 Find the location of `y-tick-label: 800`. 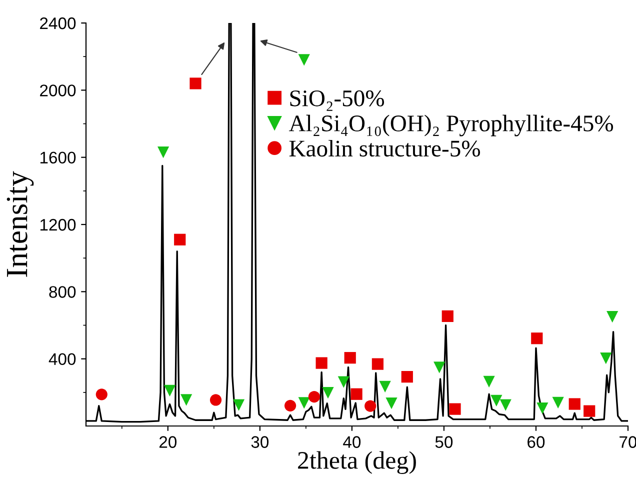

y-tick-label: 800 is located at coordinates (62, 292).